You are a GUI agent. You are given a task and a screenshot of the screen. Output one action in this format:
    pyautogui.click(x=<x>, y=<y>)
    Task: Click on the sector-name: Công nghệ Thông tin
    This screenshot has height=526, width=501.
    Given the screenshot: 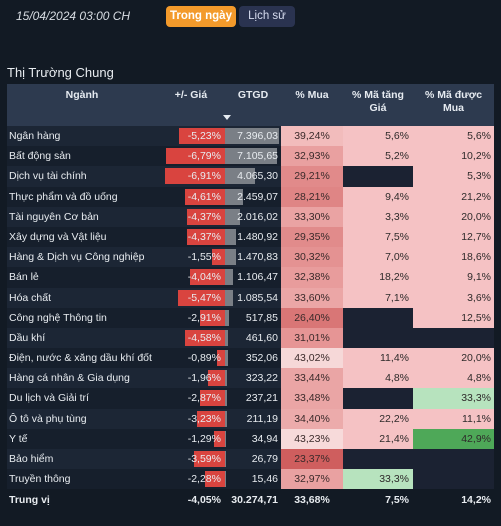 What is the action you would take?
    pyautogui.click(x=83, y=318)
    